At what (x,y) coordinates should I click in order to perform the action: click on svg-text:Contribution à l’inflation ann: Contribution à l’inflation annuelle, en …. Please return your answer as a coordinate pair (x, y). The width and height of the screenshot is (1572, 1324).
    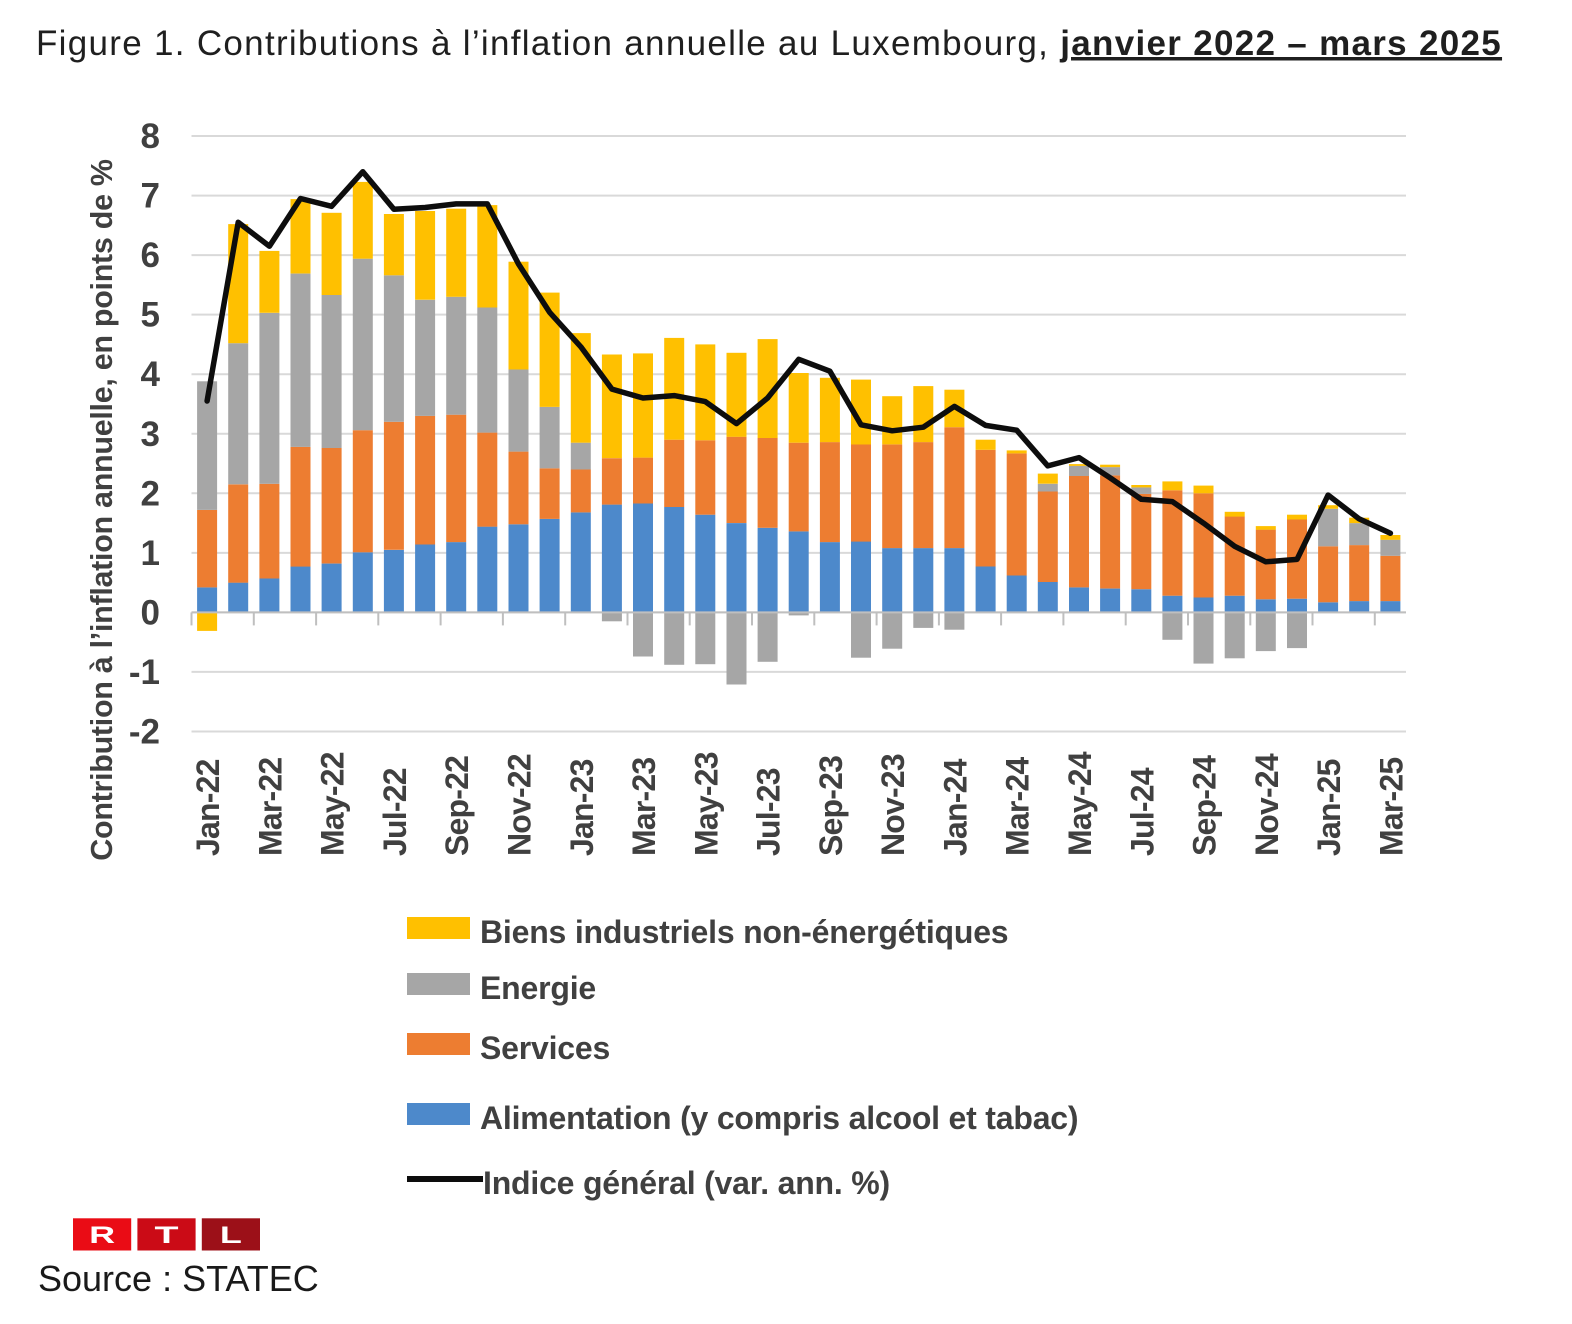
    Looking at the image, I should click on (102, 510).